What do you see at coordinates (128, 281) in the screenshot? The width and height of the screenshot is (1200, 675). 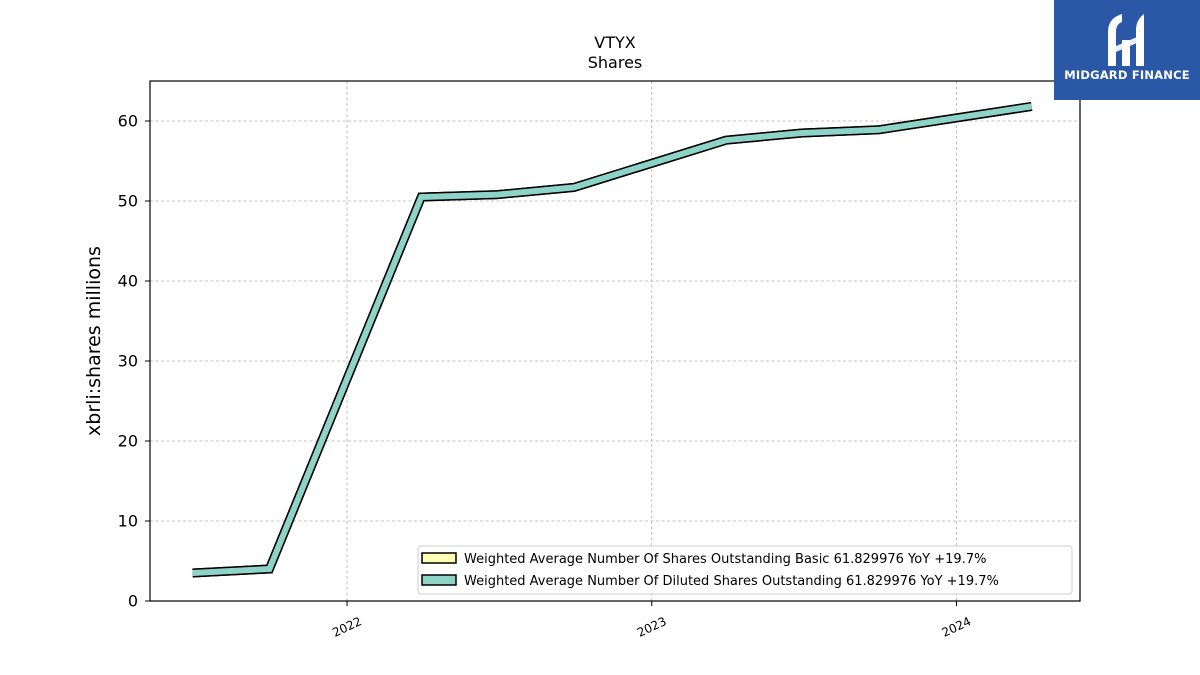 I see `y-tick-label: 40` at bounding box center [128, 281].